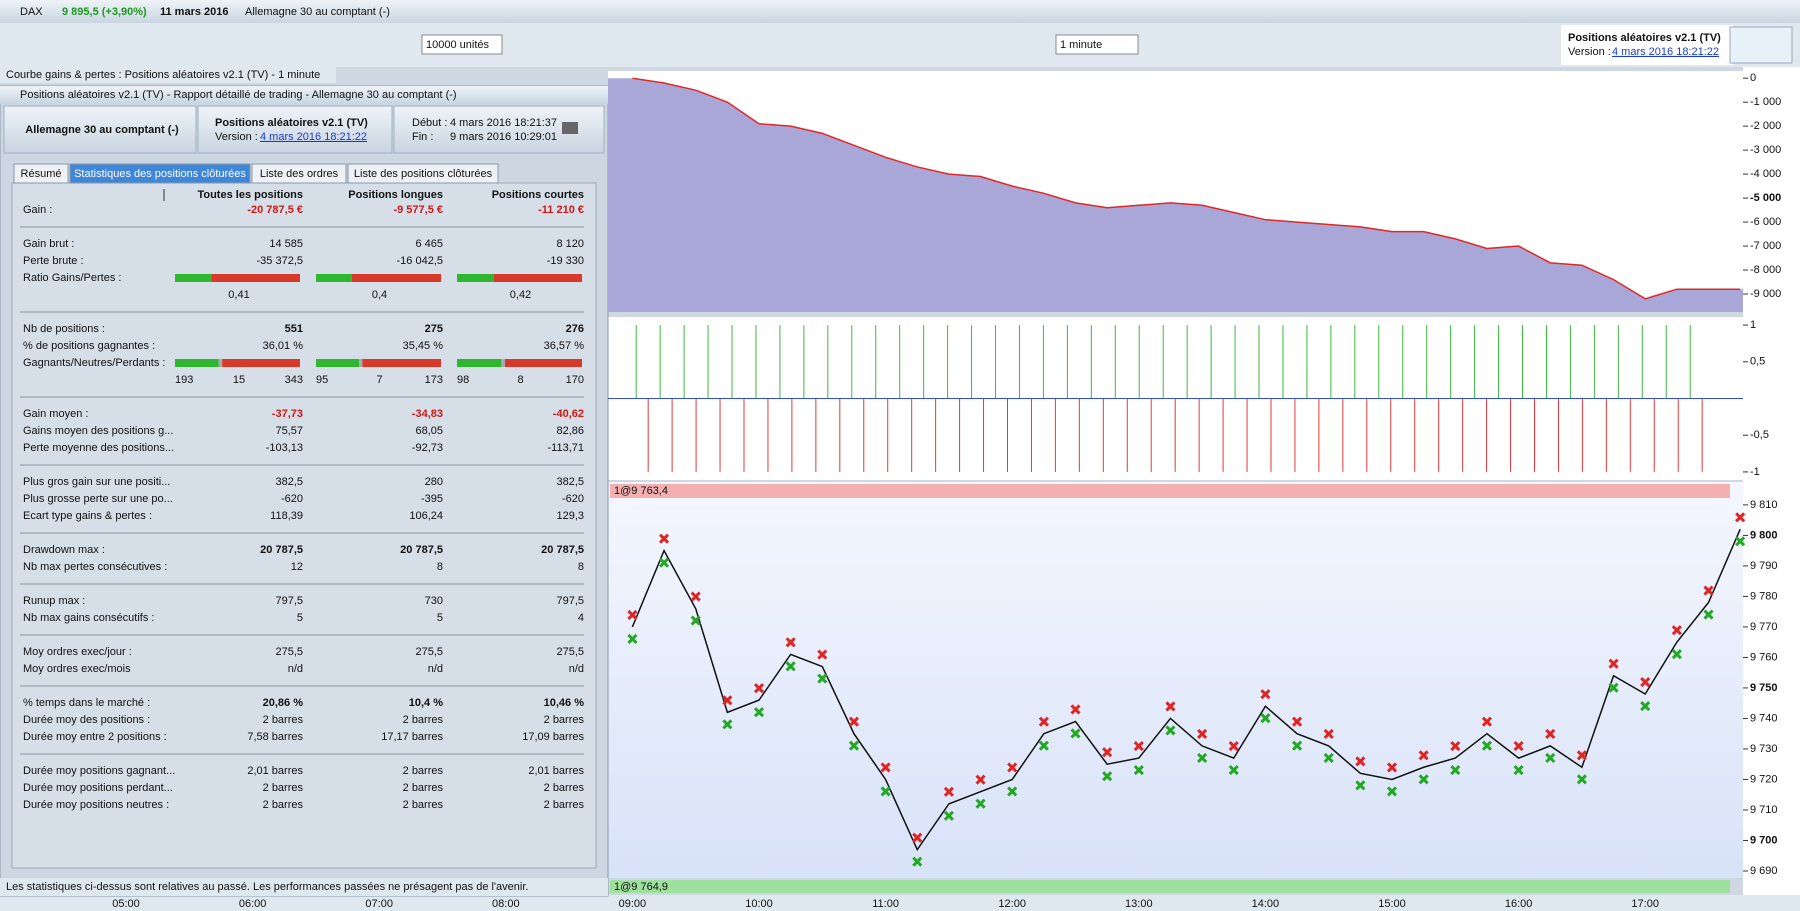  What do you see at coordinates (641, 887) in the screenshot?
I see `order-label: 1@9 764,9` at bounding box center [641, 887].